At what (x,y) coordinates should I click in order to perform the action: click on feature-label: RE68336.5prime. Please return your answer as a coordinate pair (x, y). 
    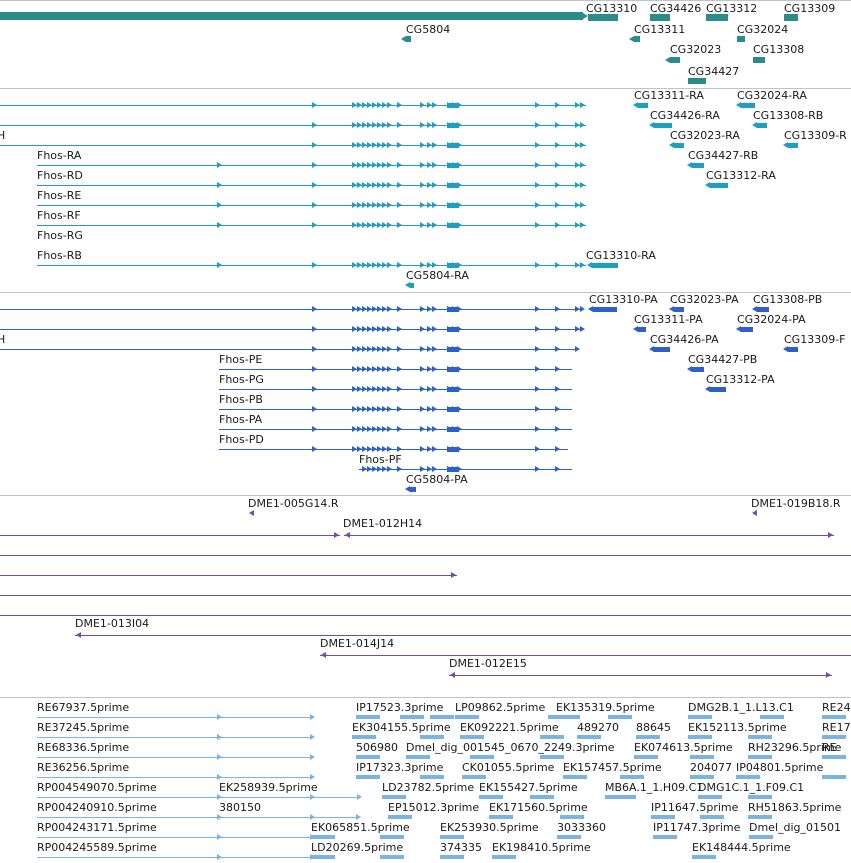
    Looking at the image, I should click on (83, 747).